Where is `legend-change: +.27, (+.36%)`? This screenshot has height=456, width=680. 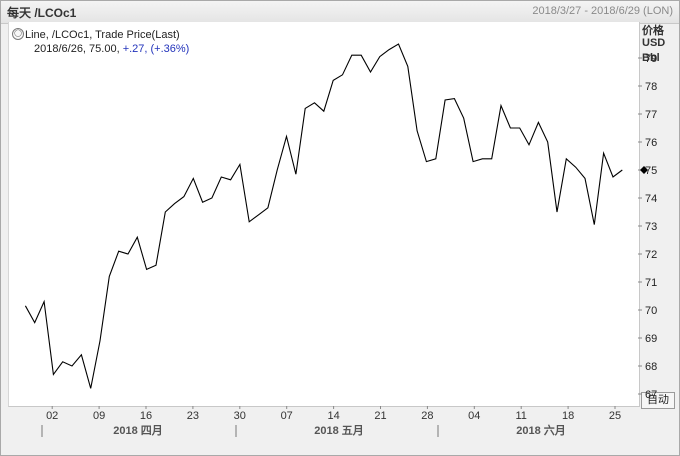 legend-change: +.27, (+.36%) is located at coordinates (156, 49).